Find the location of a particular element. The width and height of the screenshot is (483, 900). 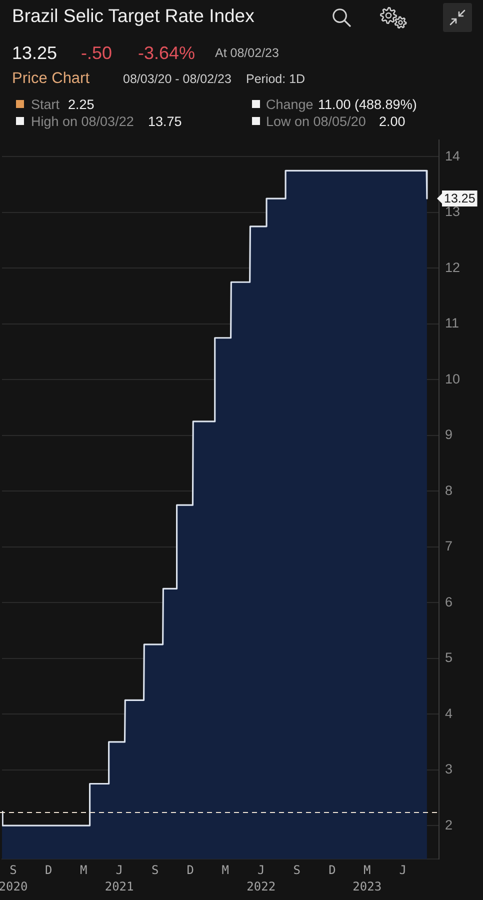

x-tick-label: J 2022 is located at coordinates (261, 878).